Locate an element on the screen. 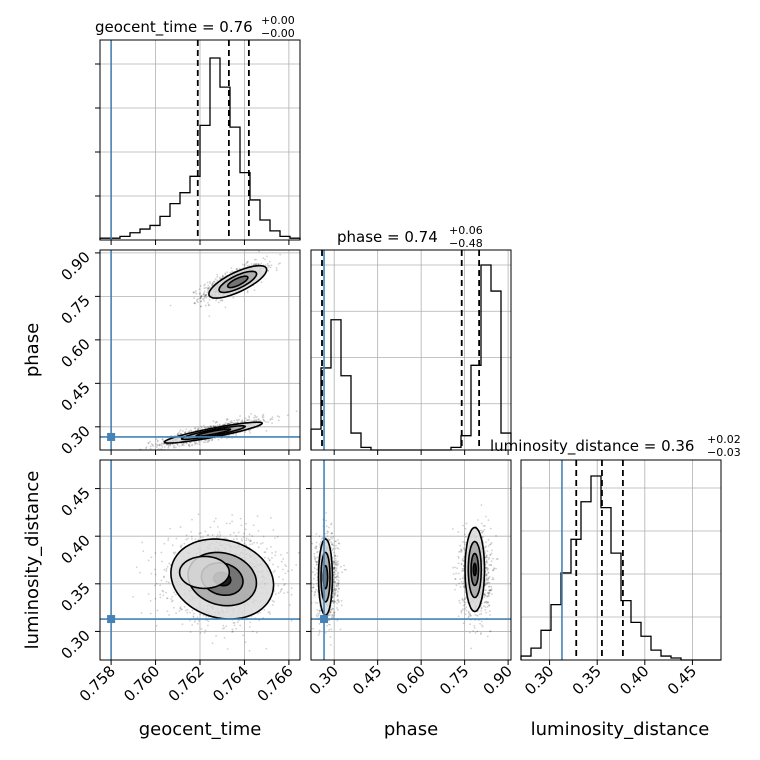 Image resolution: width=760 pixels, height=760 pixels. contour-level is located at coordinates (237, 282).